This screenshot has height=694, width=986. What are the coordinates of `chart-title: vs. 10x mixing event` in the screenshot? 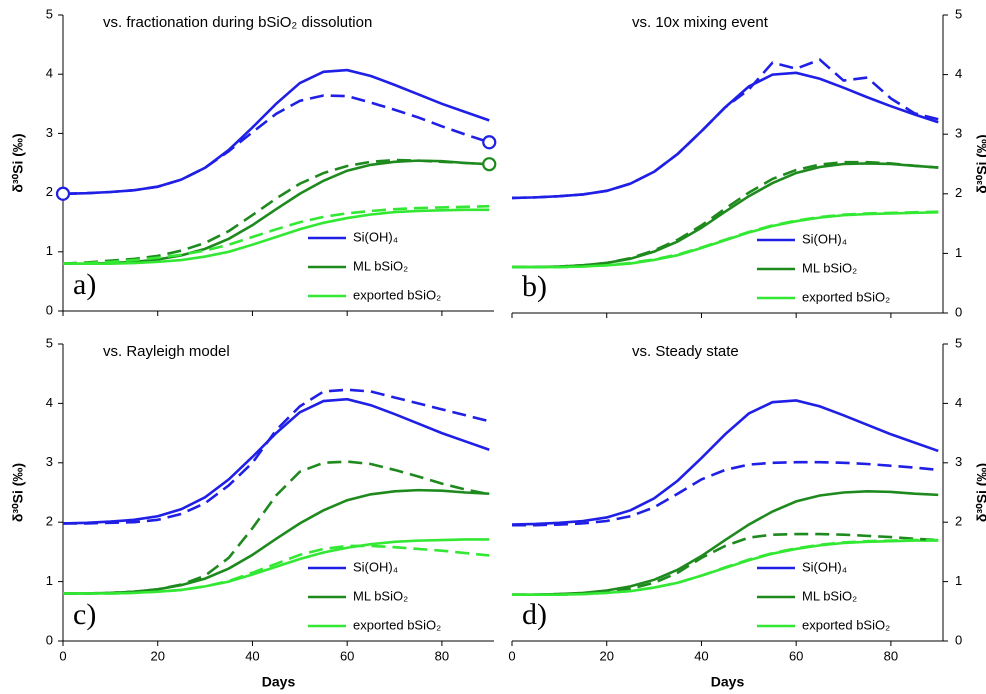 It's located at (700, 22).